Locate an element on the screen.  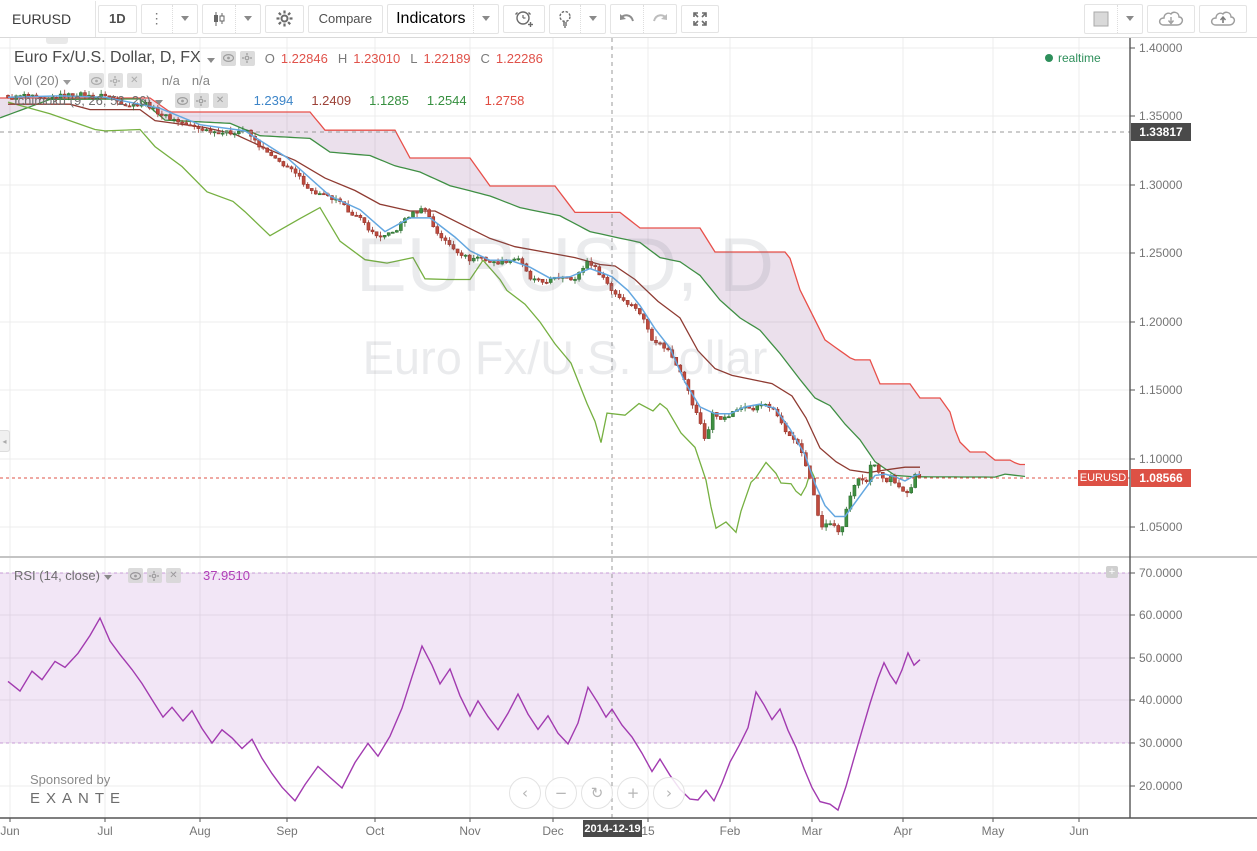
sponsor-label: Sponsored by is located at coordinates (70, 779).